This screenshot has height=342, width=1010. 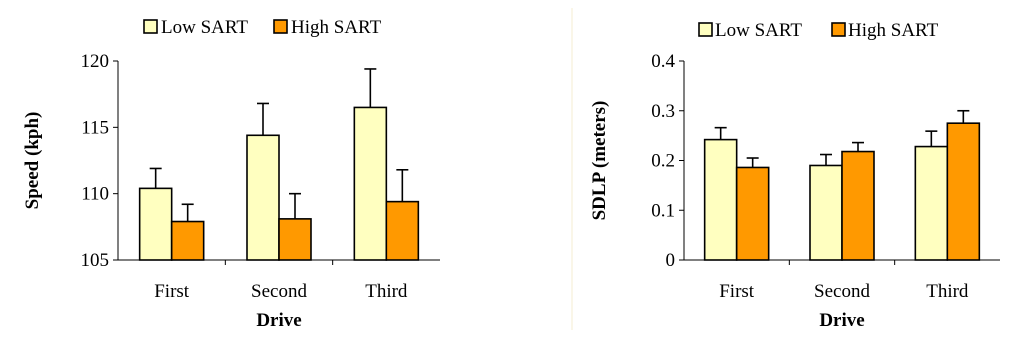 I want to click on y-axis-title: SDLP (meters), so click(x=599, y=161).